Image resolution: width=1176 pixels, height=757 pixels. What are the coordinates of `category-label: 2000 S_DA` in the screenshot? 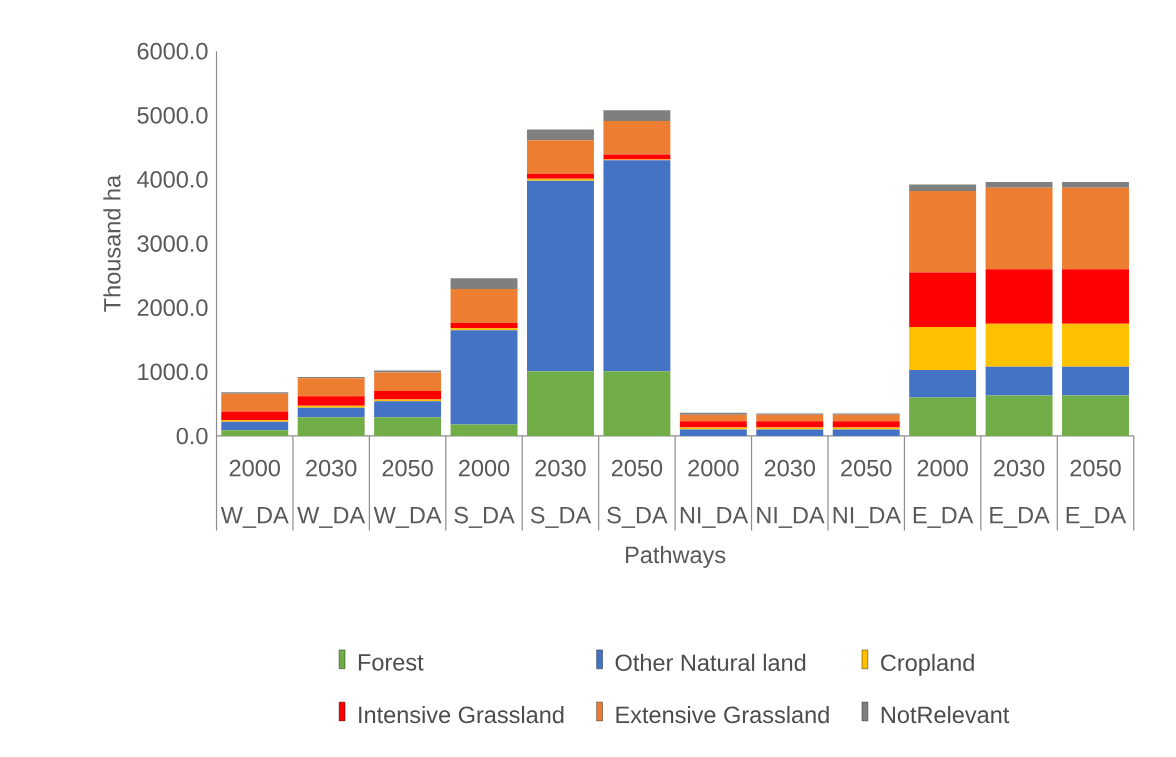 It's located at (484, 494).